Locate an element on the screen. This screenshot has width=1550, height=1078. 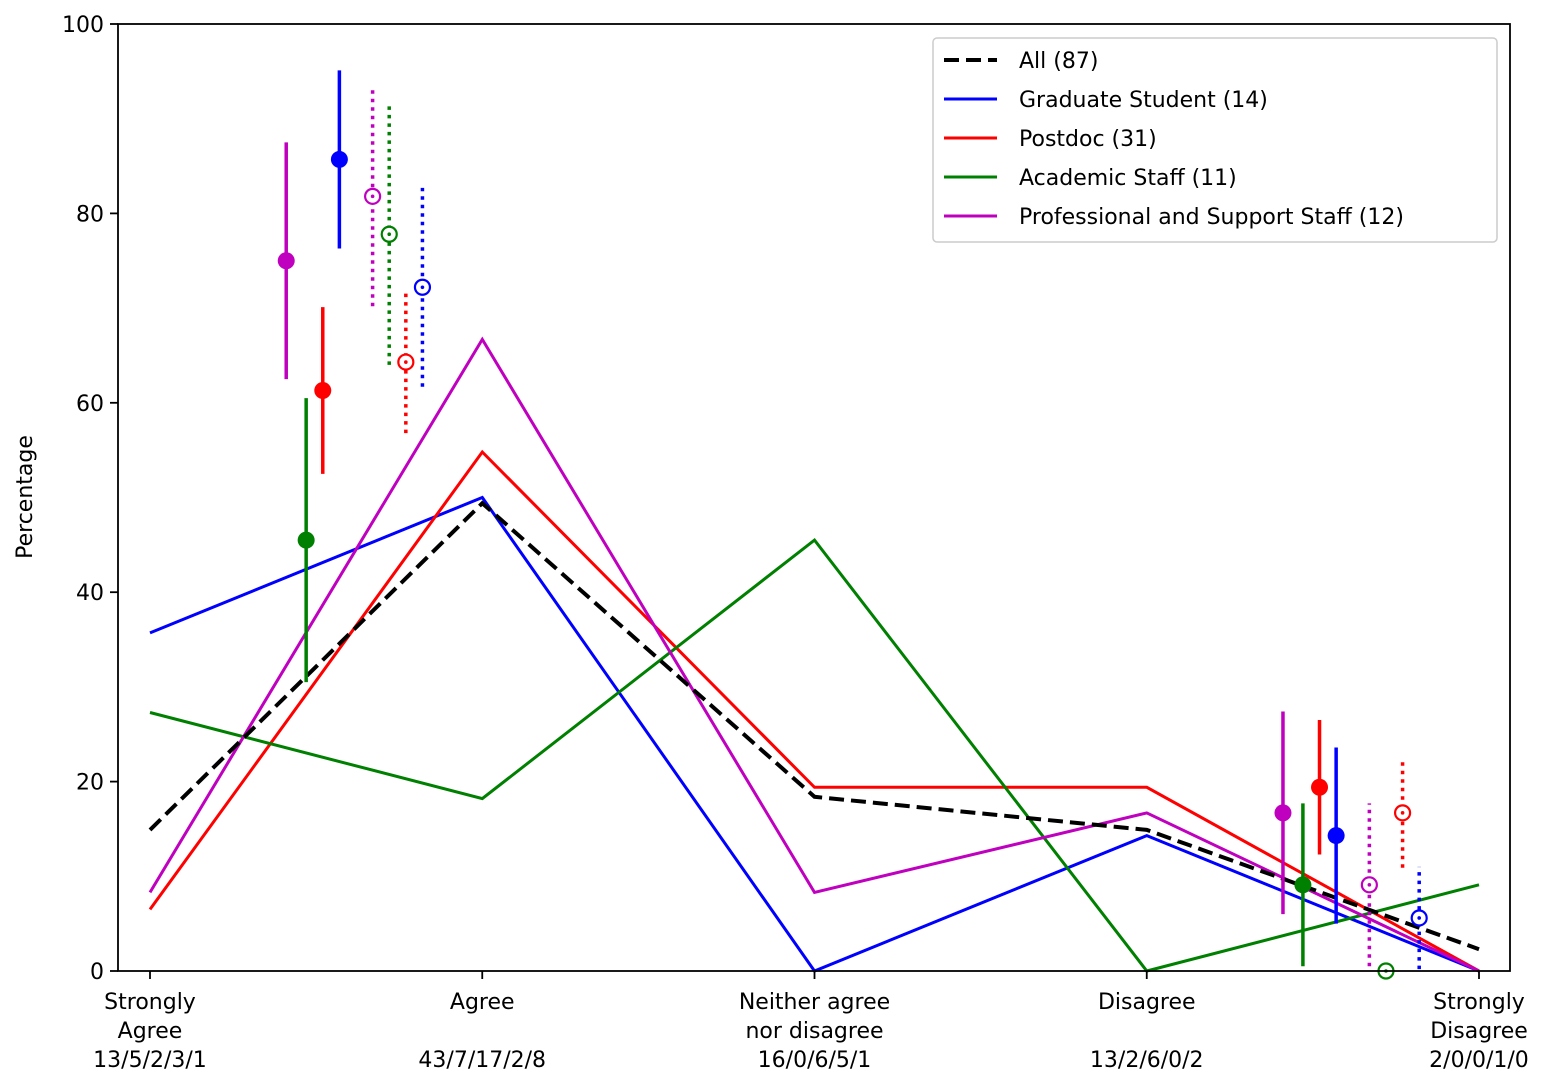
y-tick-label-3: 60 is located at coordinates (90, 404).